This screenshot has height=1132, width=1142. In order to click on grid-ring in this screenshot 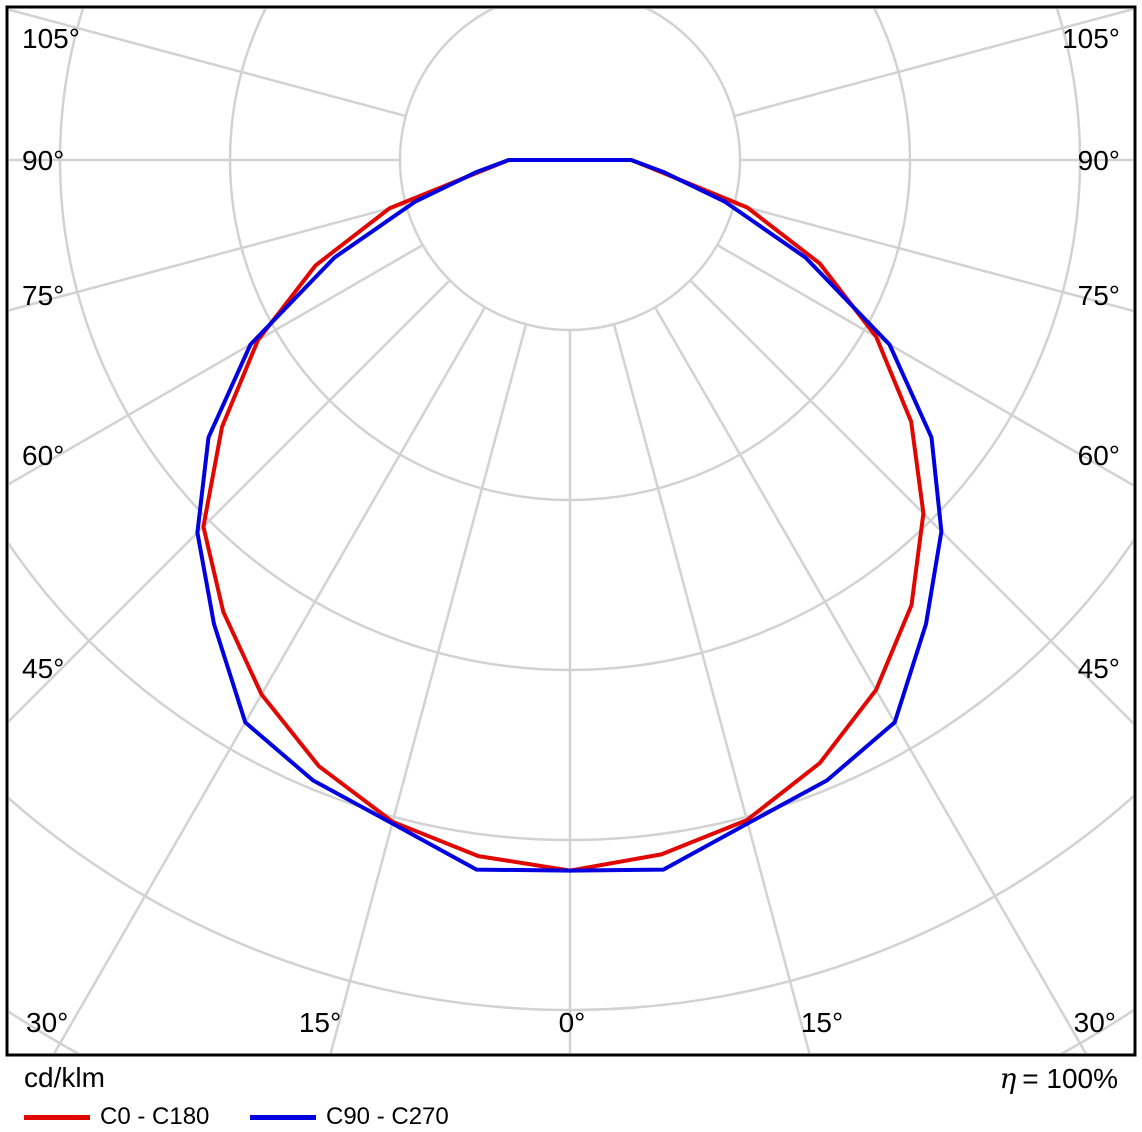, I will do `click(570, 170)`.